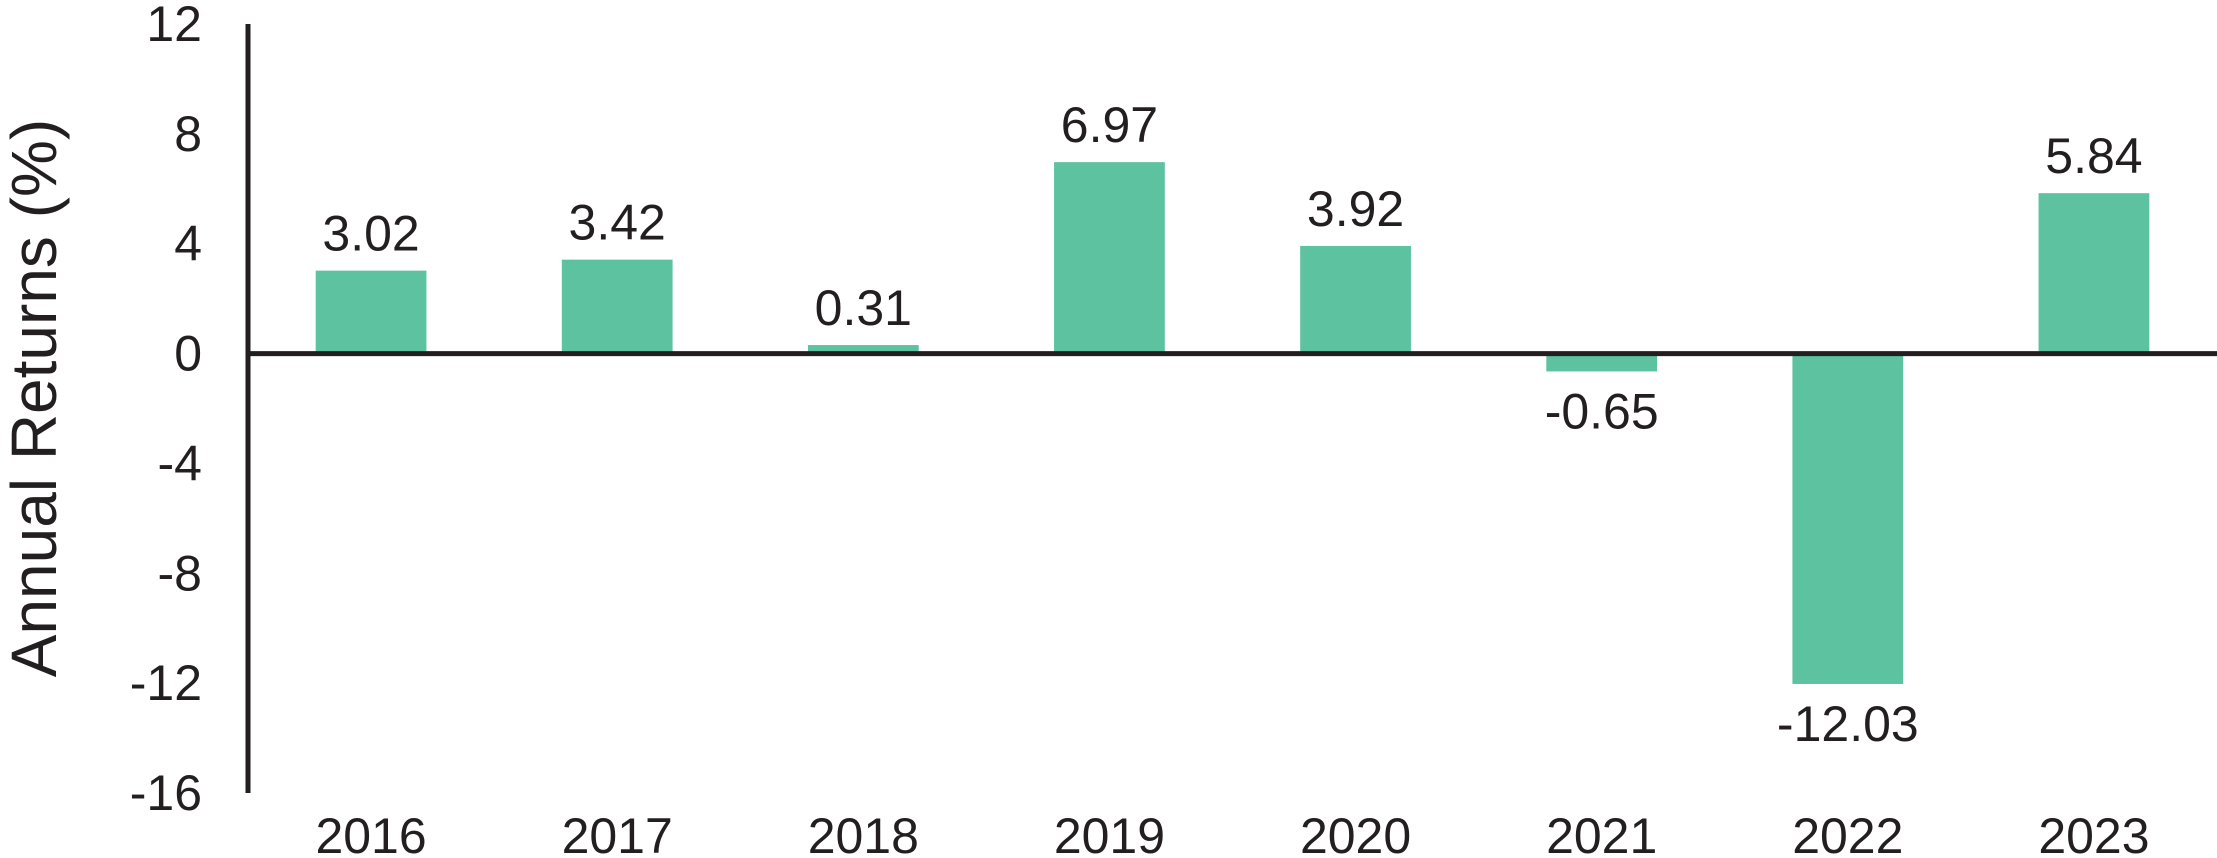  Describe the element at coordinates (1848, 518) in the screenshot. I see `bar-2022` at that location.